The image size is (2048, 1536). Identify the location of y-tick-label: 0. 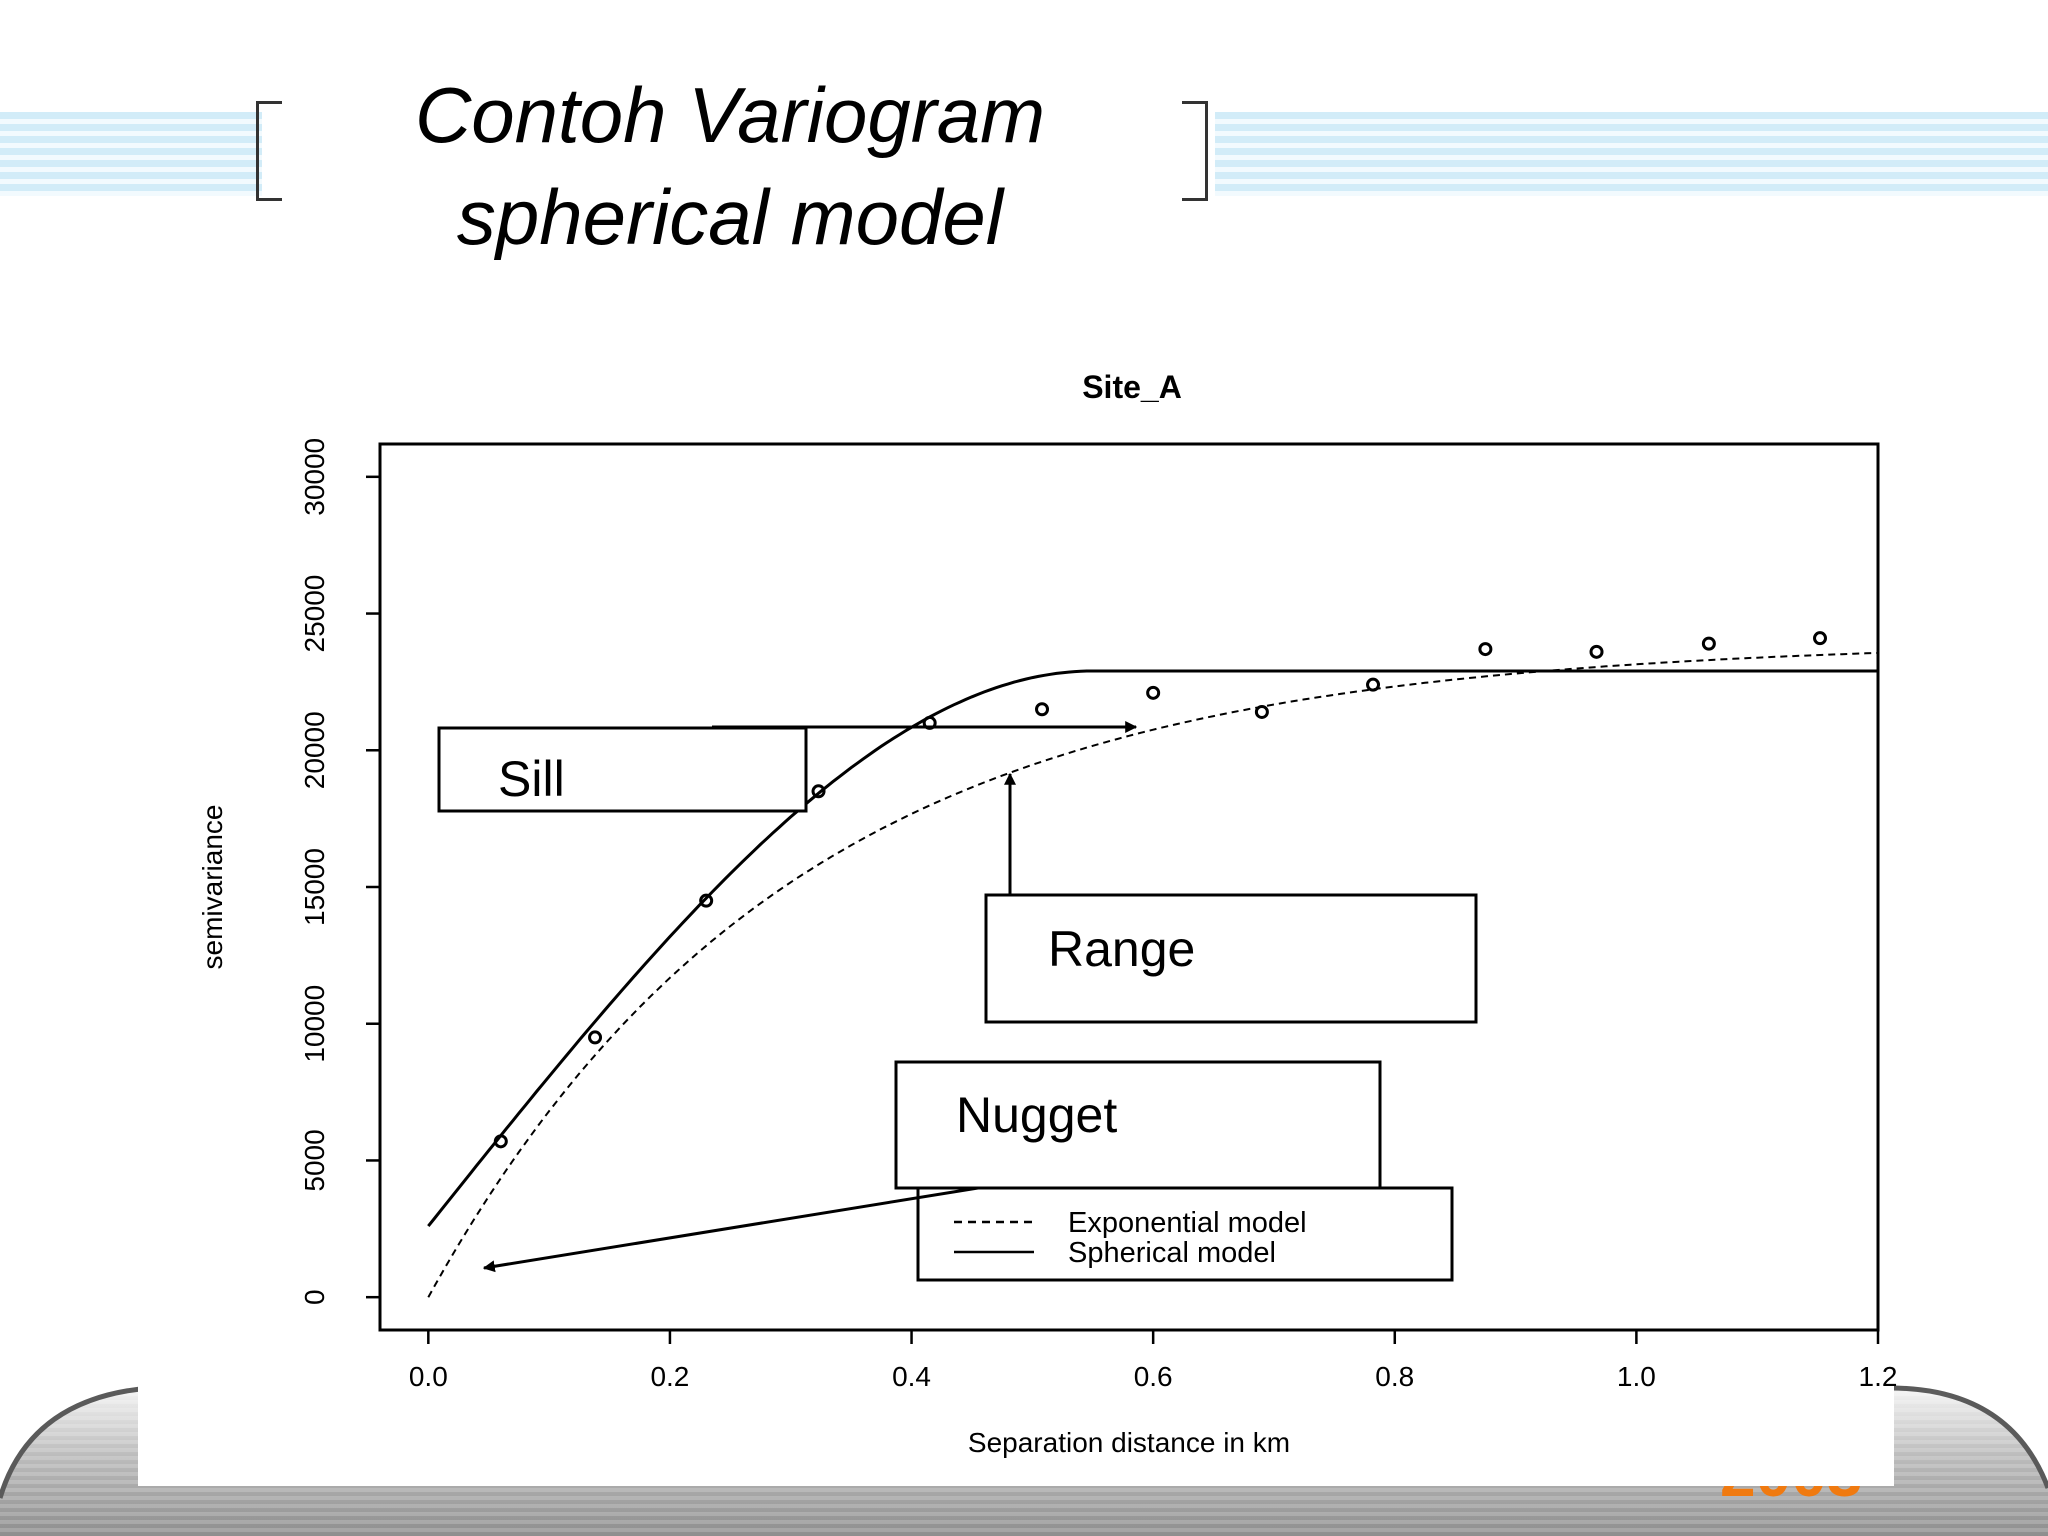
(314, 1297).